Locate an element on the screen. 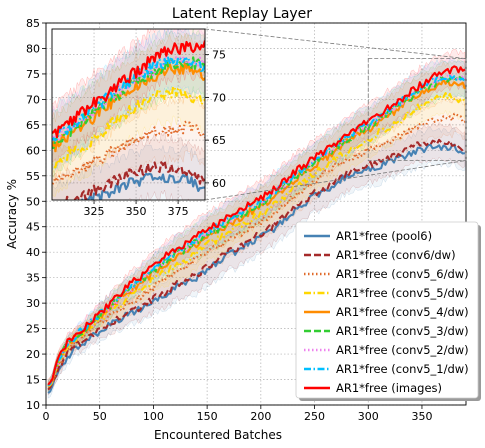  y-axis-label: Accuracy % is located at coordinates (12, 214).